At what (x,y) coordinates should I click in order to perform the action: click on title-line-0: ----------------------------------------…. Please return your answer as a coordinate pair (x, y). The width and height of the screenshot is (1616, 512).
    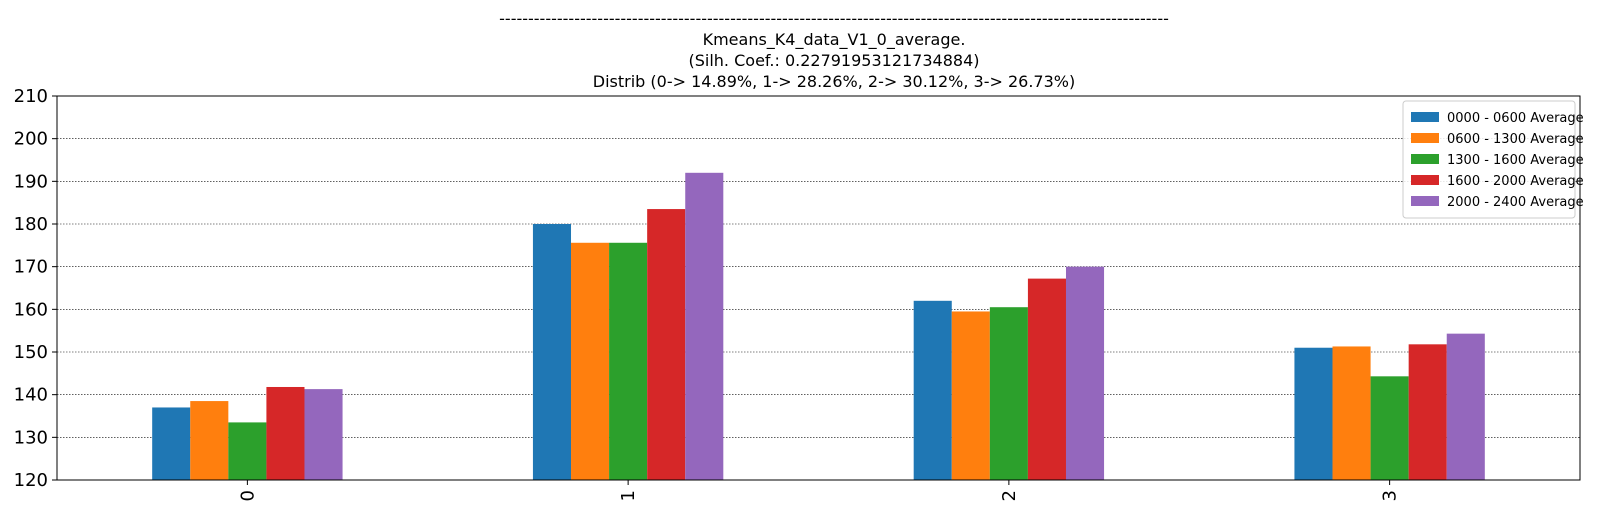
    Looking at the image, I should click on (834, 18).